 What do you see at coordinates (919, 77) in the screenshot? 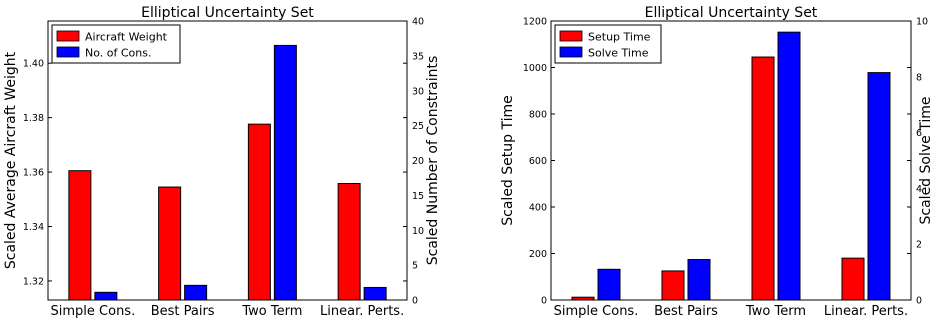
I see `right-tick-label: 8` at bounding box center [919, 77].